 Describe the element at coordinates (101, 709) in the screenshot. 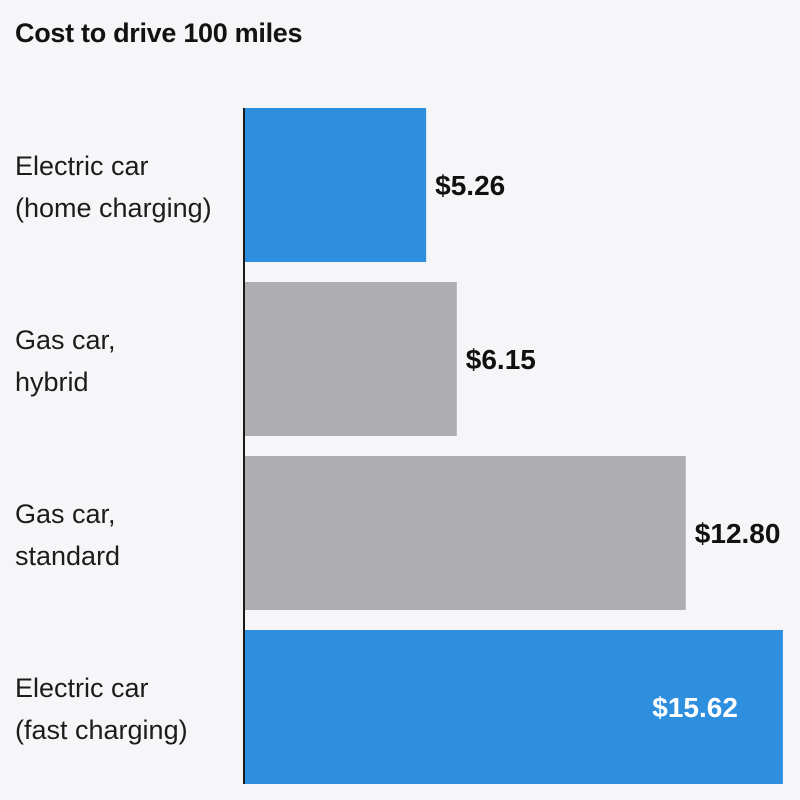

I see `category-label: Electric car (fast charging)` at that location.